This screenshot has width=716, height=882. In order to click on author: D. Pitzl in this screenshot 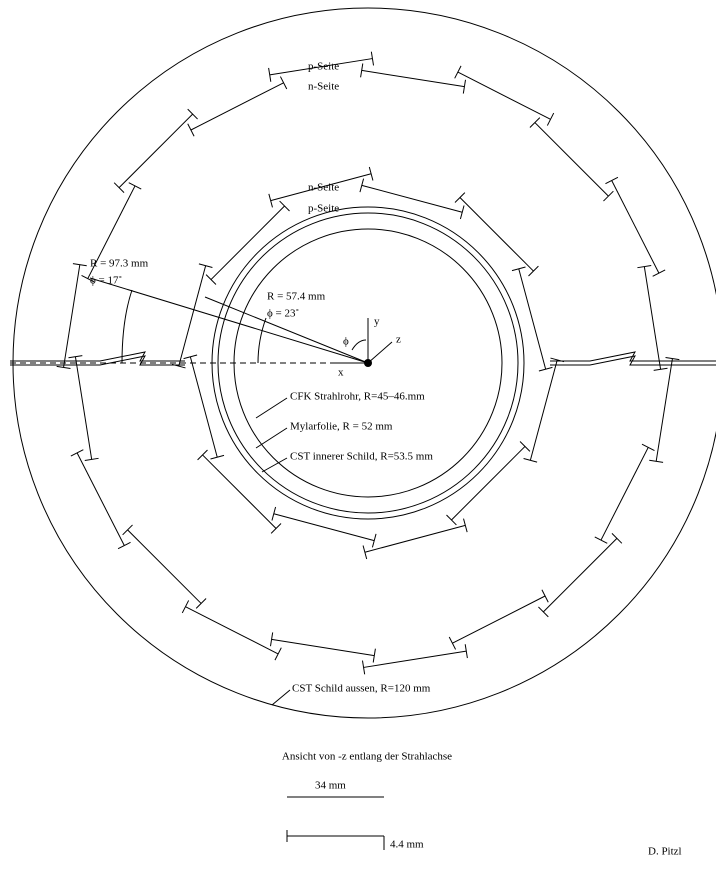, I will do `click(665, 852)`.